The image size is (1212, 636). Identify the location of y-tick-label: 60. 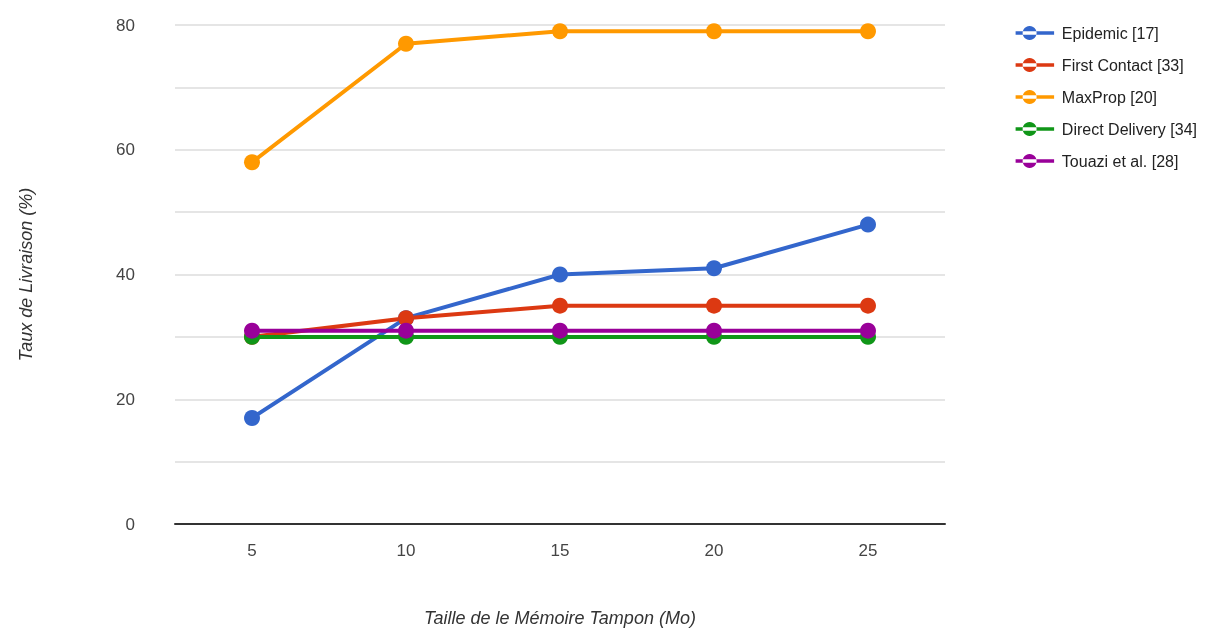
(125, 150).